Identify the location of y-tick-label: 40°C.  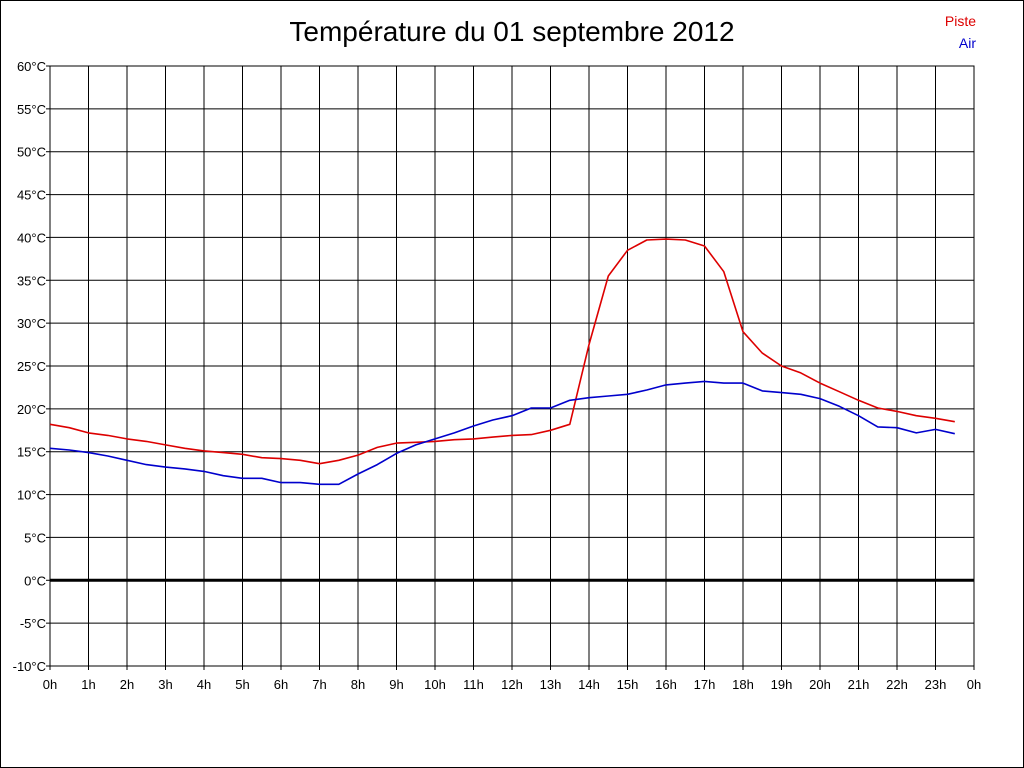
(31, 237).